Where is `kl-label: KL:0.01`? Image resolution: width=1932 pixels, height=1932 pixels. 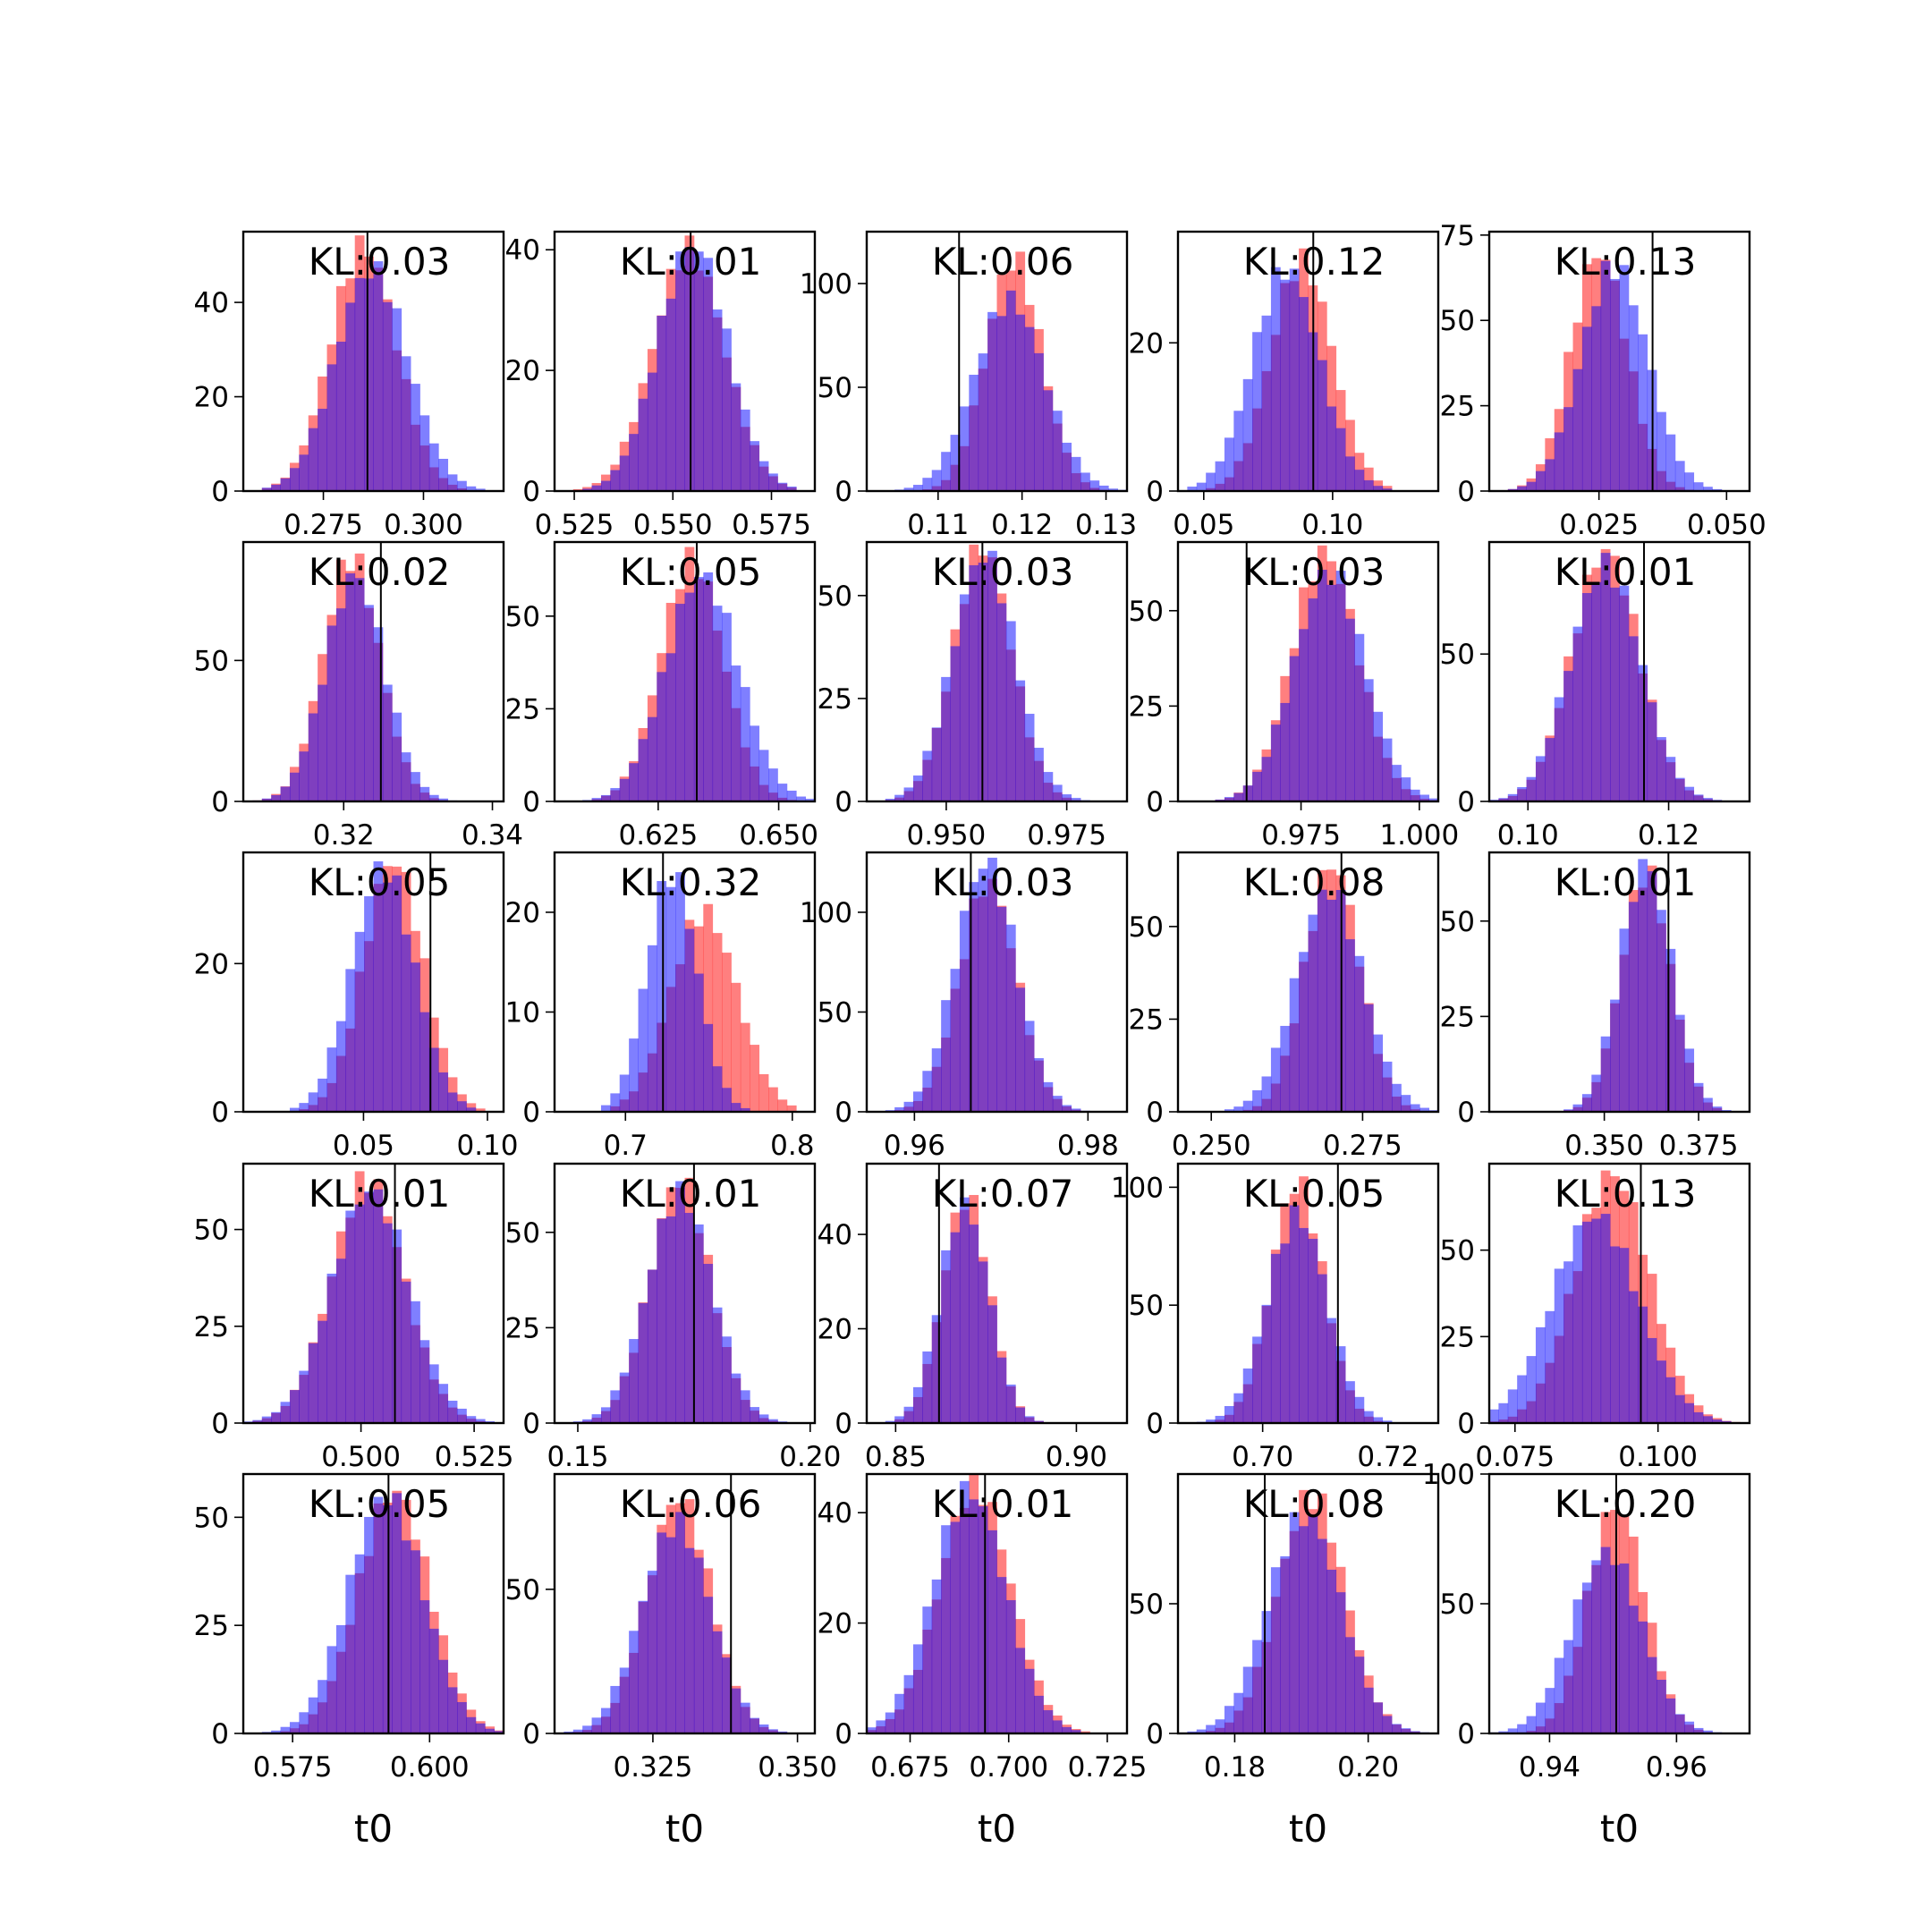
kl-label: KL:0.01 is located at coordinates (691, 1194).